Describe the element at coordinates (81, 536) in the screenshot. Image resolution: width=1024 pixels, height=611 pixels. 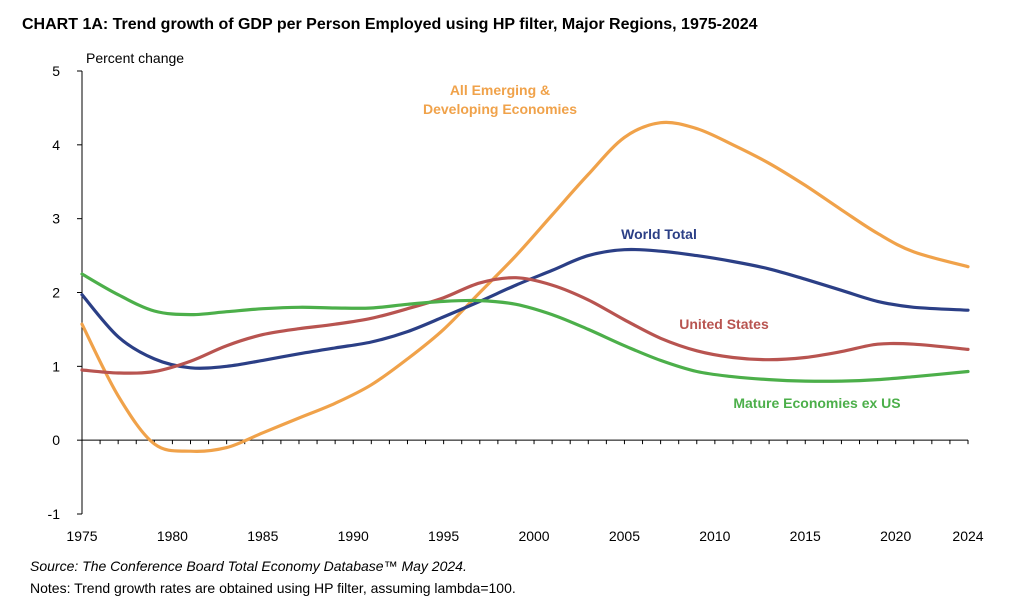
I see `x-tick-label: 1975` at that location.